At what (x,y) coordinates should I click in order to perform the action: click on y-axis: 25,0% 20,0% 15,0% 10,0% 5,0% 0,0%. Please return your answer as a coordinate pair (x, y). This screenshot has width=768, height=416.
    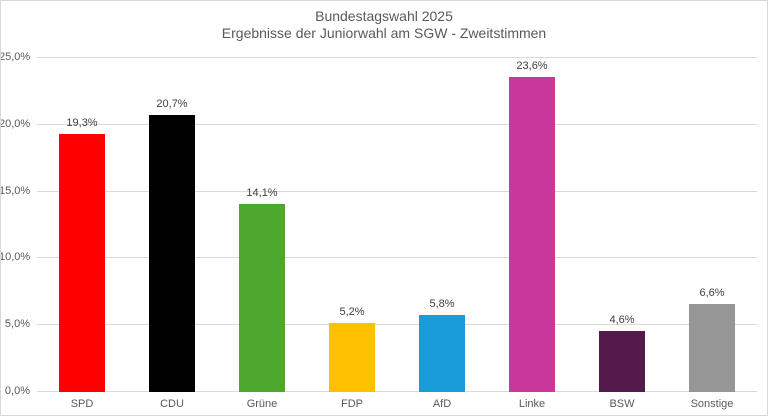
    Looking at the image, I should click on (16, 224).